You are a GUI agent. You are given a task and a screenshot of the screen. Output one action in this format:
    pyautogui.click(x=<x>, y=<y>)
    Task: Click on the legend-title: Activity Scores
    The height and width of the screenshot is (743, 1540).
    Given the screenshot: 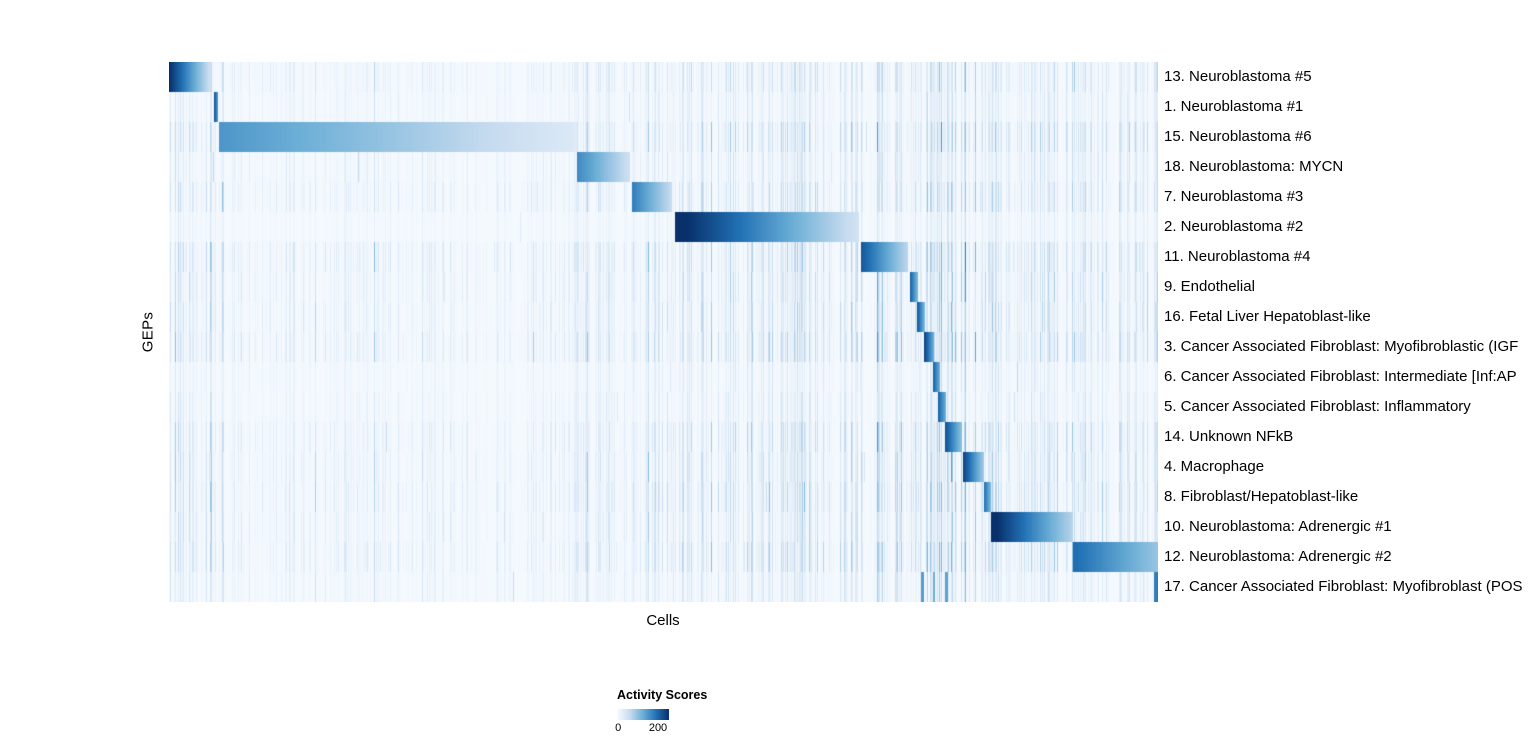 What is the action you would take?
    pyautogui.click(x=662, y=695)
    